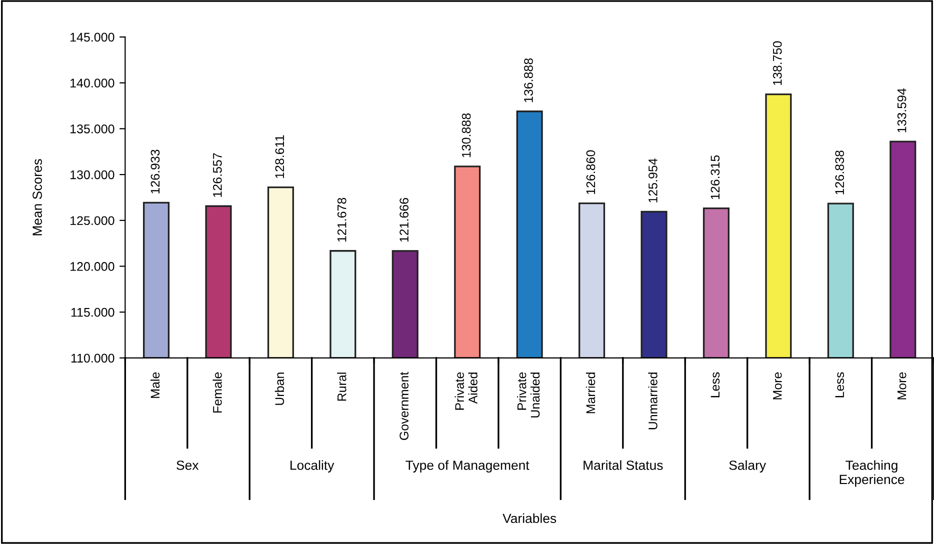 The height and width of the screenshot is (544, 934). I want to click on text: Locality, so click(312, 466).